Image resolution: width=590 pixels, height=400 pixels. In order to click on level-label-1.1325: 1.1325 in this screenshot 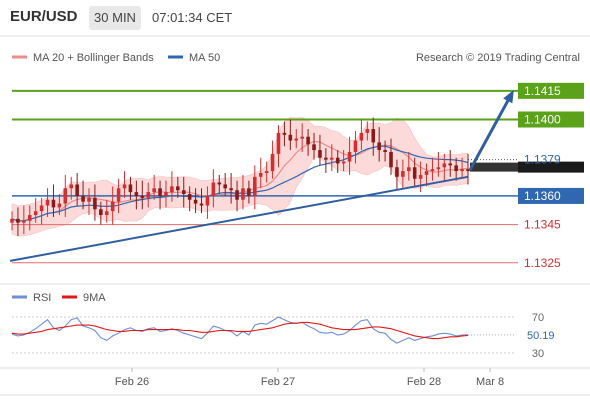, I will do `click(542, 263)`.